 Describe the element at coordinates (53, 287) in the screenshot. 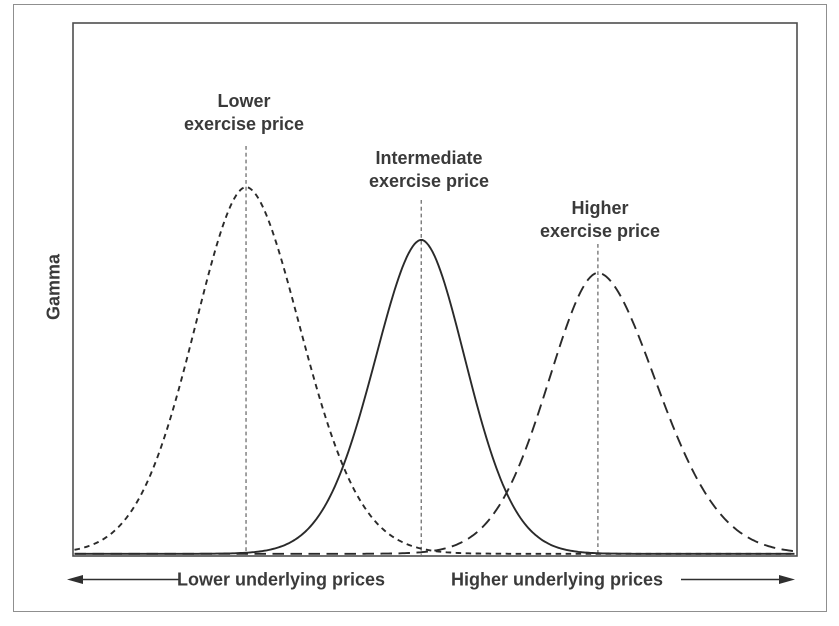

I see `y-axis-label: Gamma` at that location.